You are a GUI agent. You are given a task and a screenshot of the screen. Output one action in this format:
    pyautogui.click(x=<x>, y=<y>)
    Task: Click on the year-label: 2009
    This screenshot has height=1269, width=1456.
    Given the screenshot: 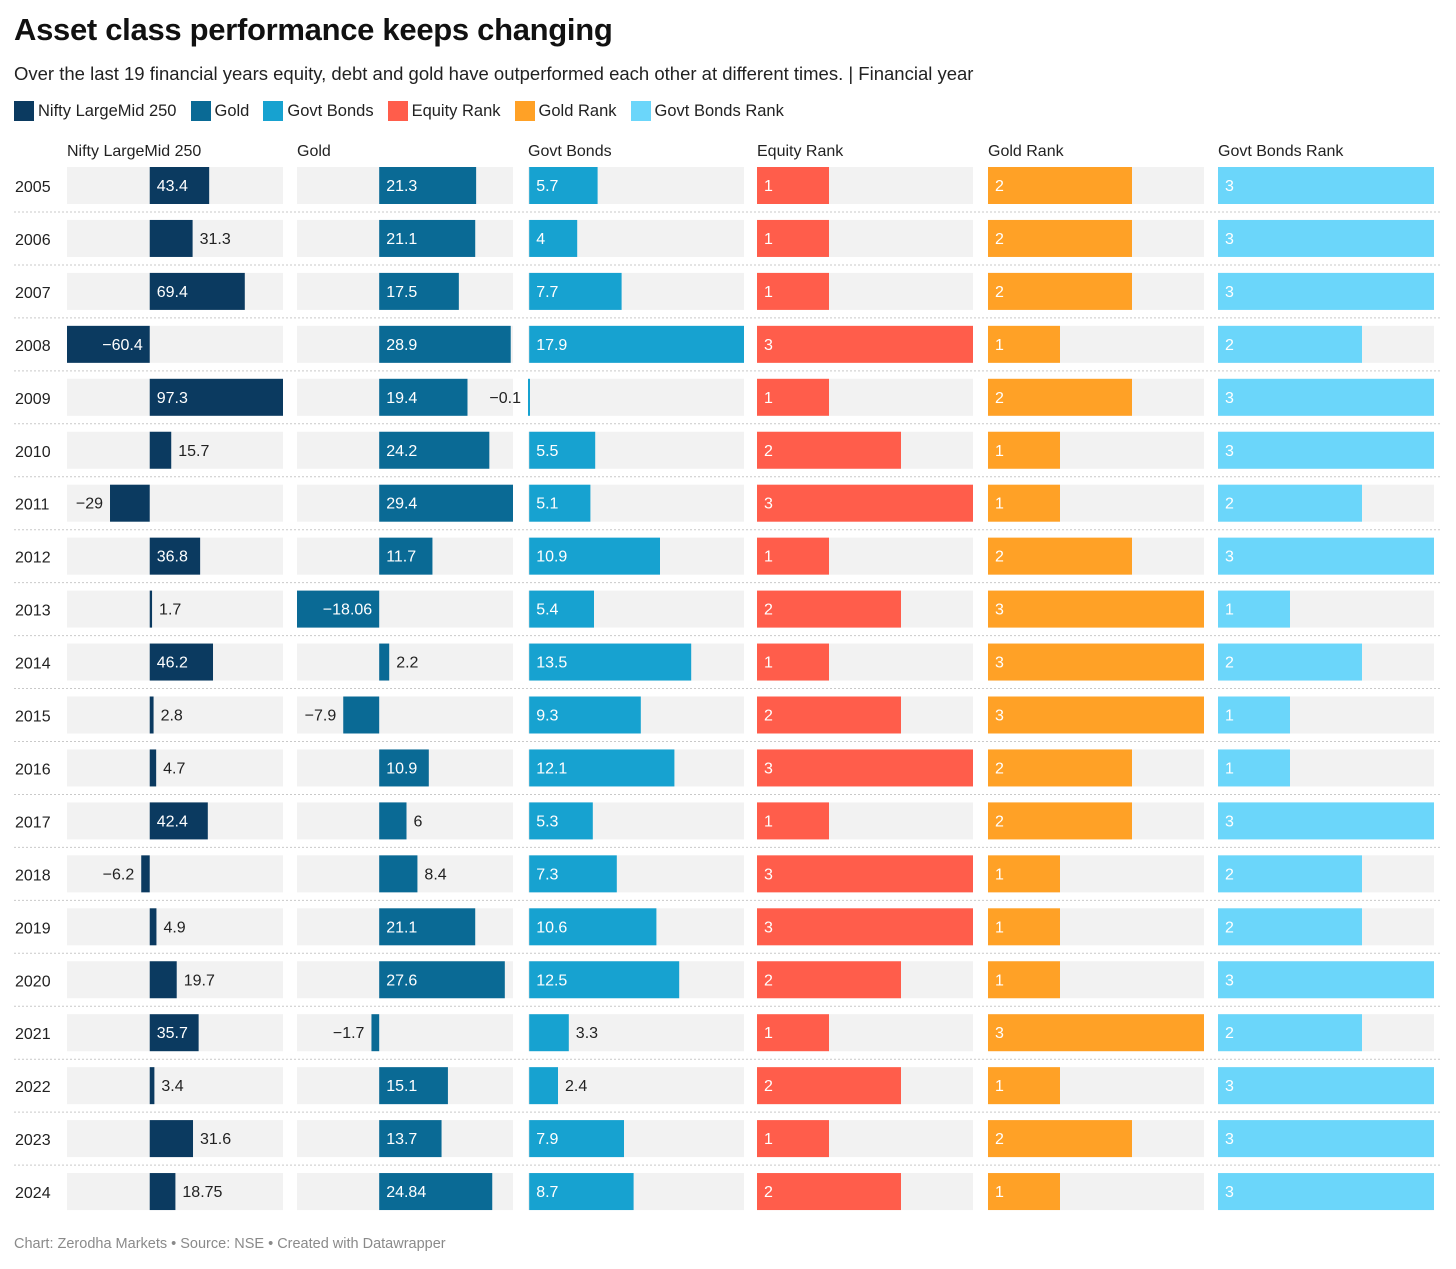 What is the action you would take?
    pyautogui.click(x=33, y=399)
    